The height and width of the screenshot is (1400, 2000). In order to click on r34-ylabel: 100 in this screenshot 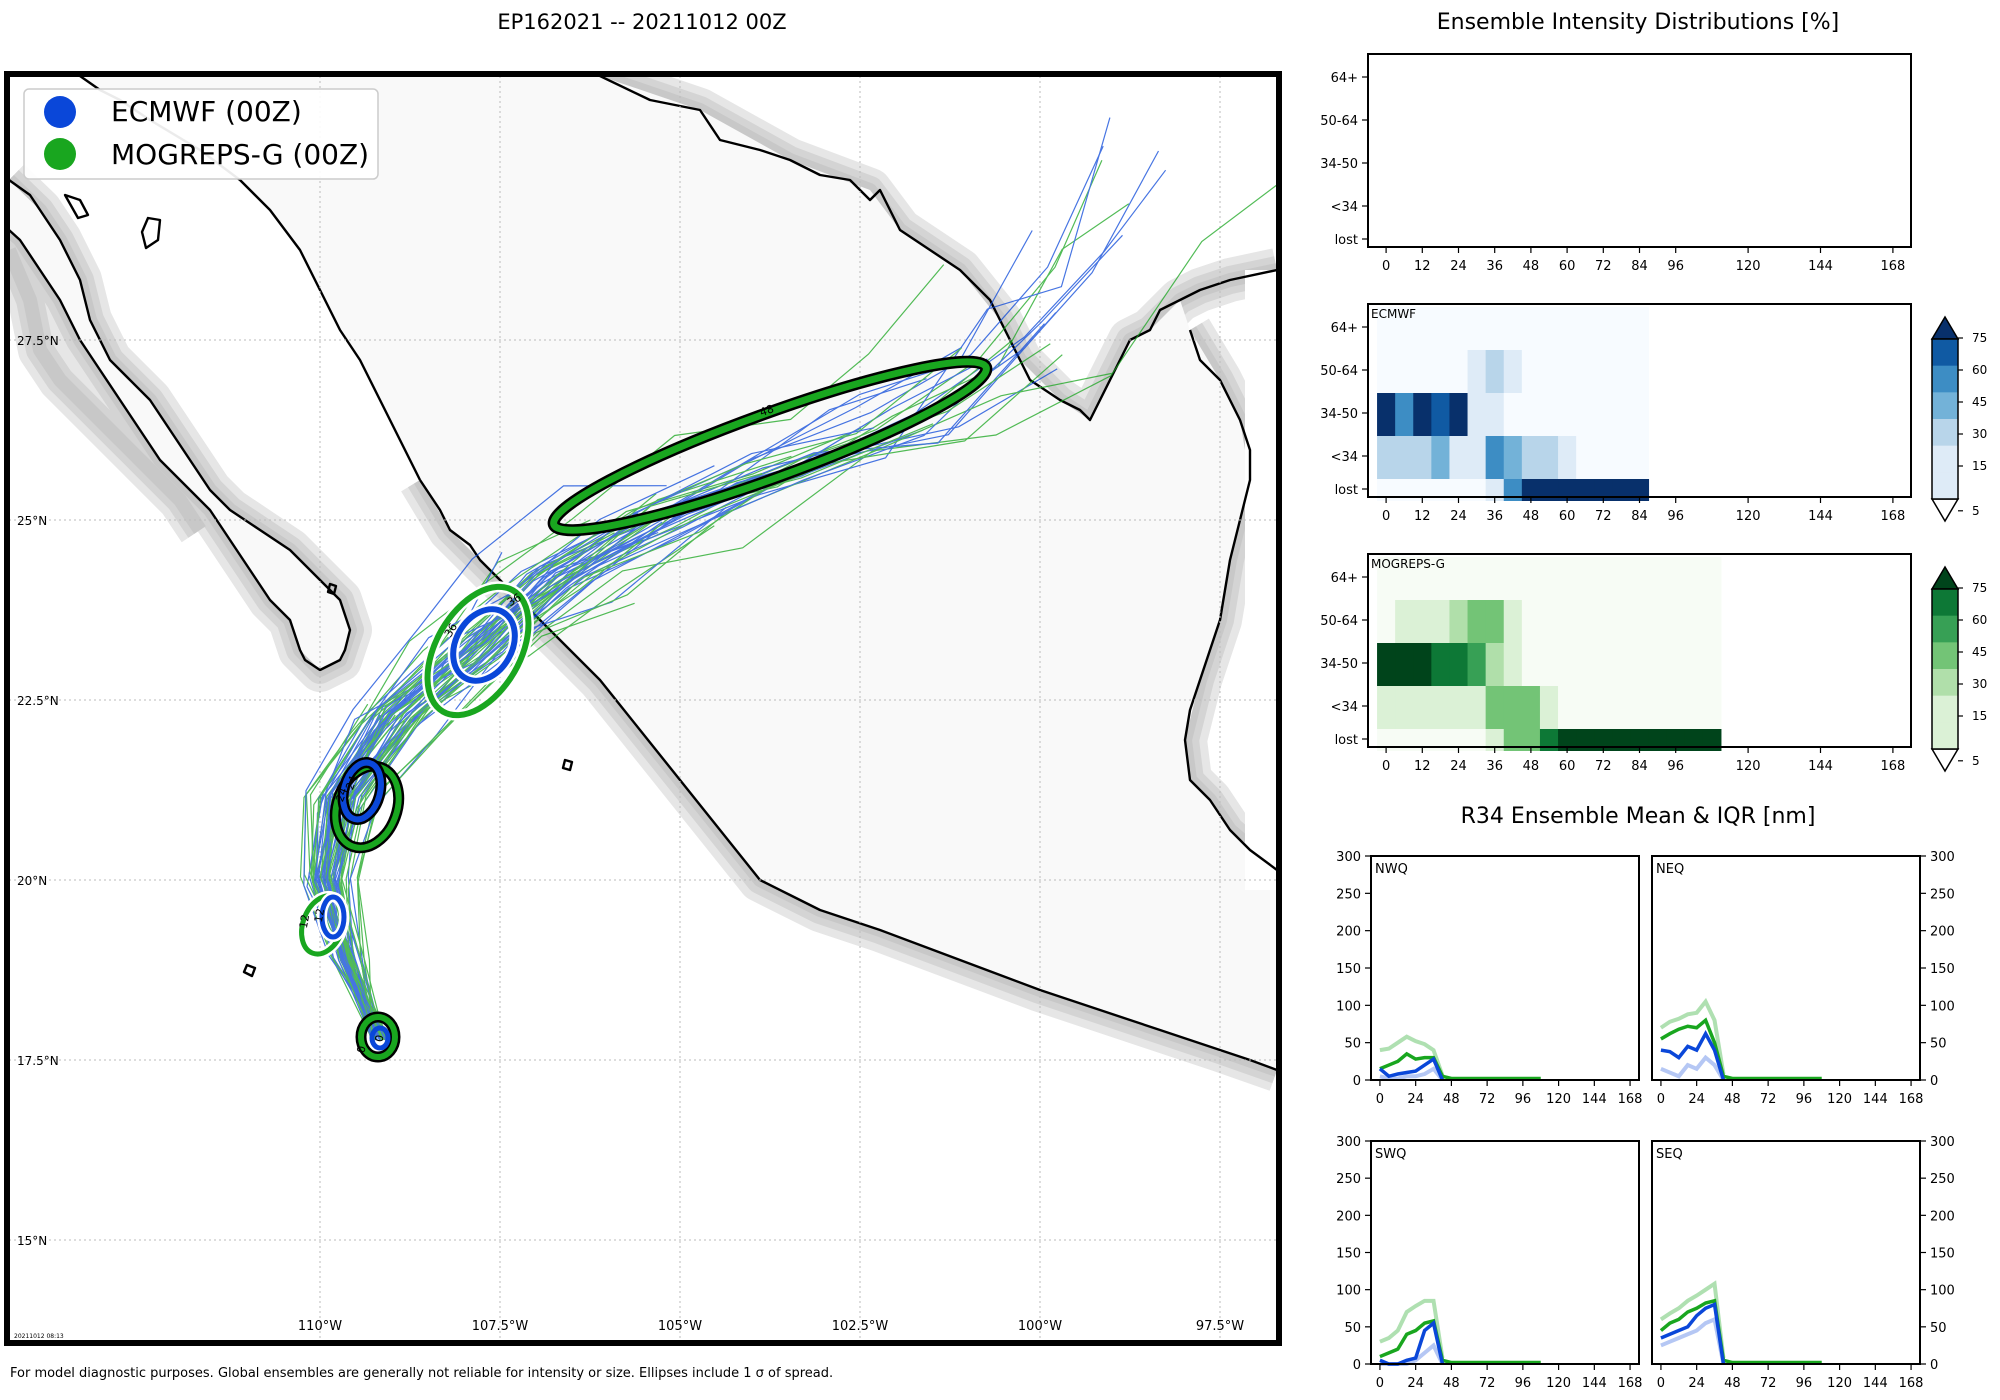, I will do `click(1348, 1291)`.